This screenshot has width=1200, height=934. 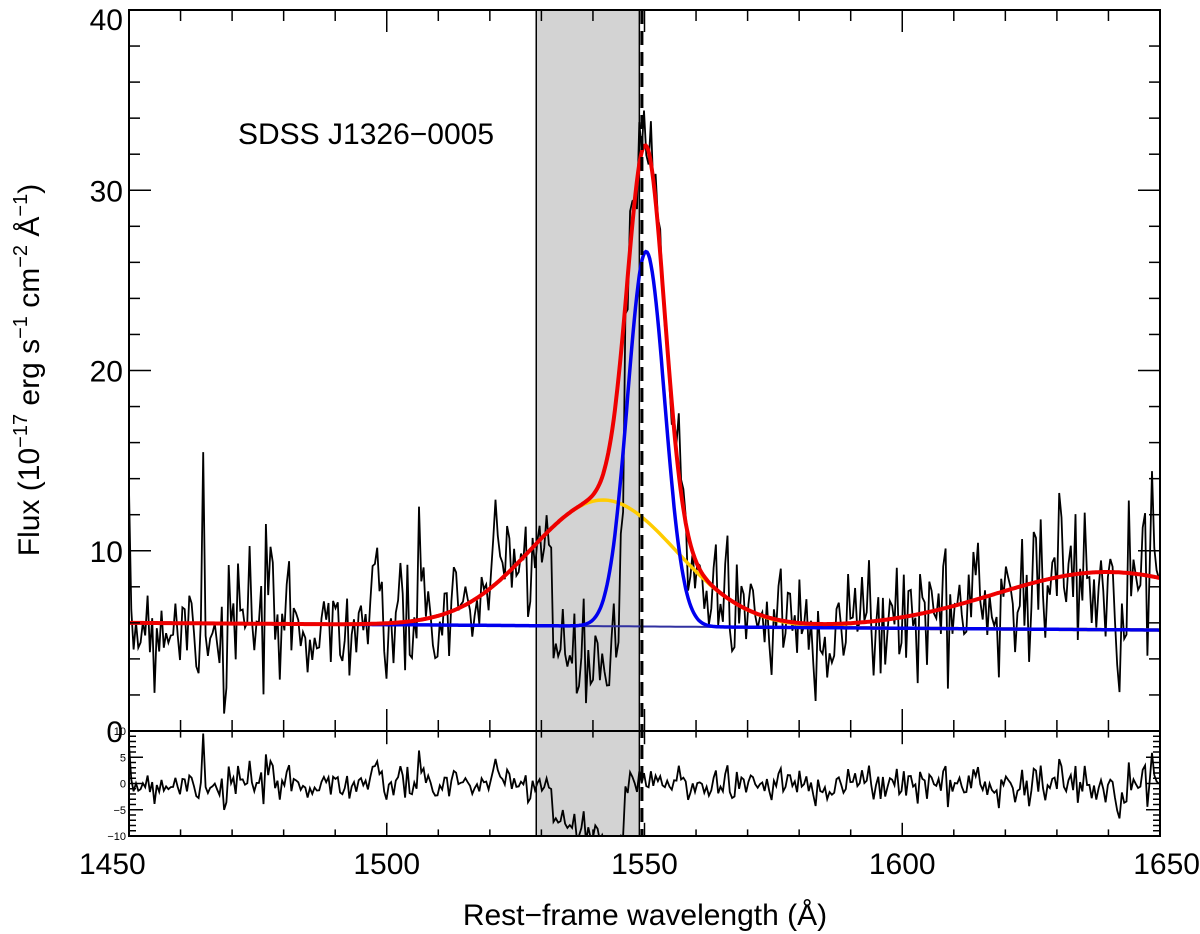 What do you see at coordinates (644, 864) in the screenshot?
I see `x-tick-label: 1550` at bounding box center [644, 864].